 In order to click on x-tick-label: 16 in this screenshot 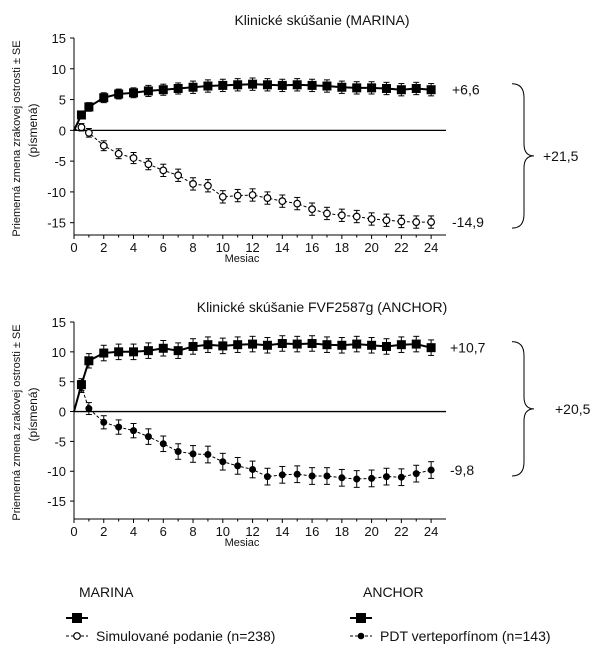, I will do `click(312, 247)`.